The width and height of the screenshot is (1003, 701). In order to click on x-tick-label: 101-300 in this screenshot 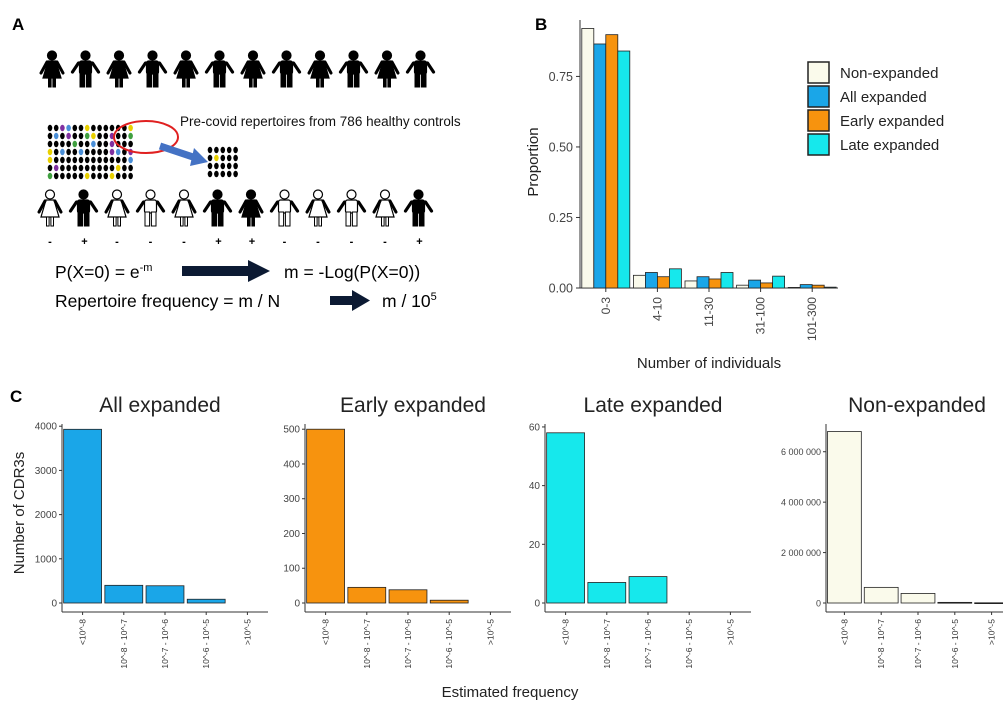, I will do `click(812, 319)`.